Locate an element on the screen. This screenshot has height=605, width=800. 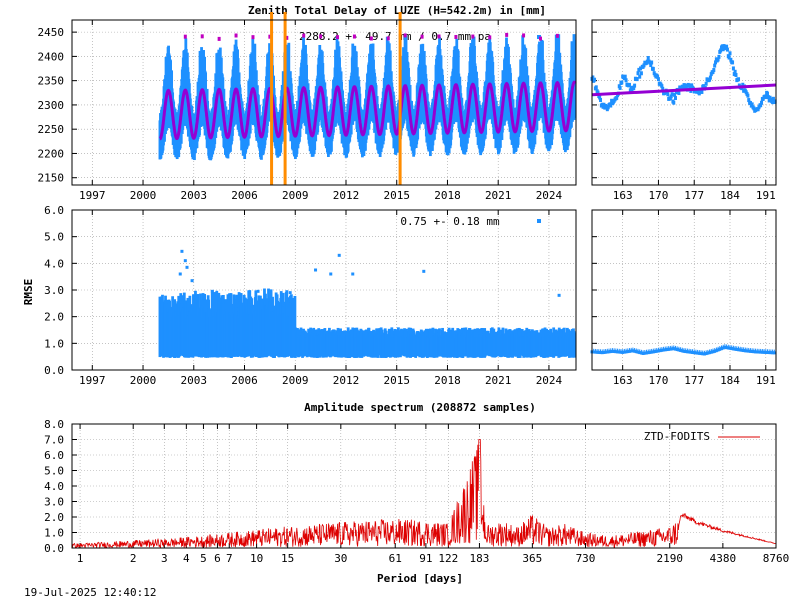
spectrum-x-tick-label: 183 is located at coordinates (480, 558).